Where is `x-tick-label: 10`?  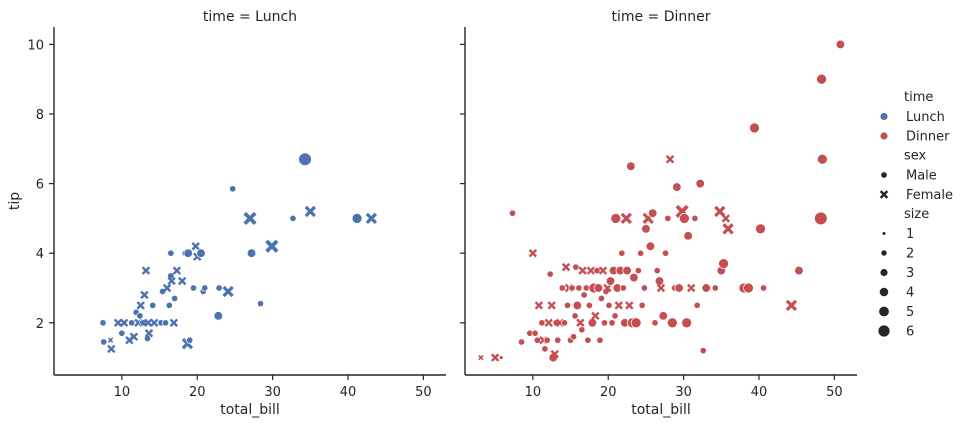
x-tick-label: 10 is located at coordinates (122, 392).